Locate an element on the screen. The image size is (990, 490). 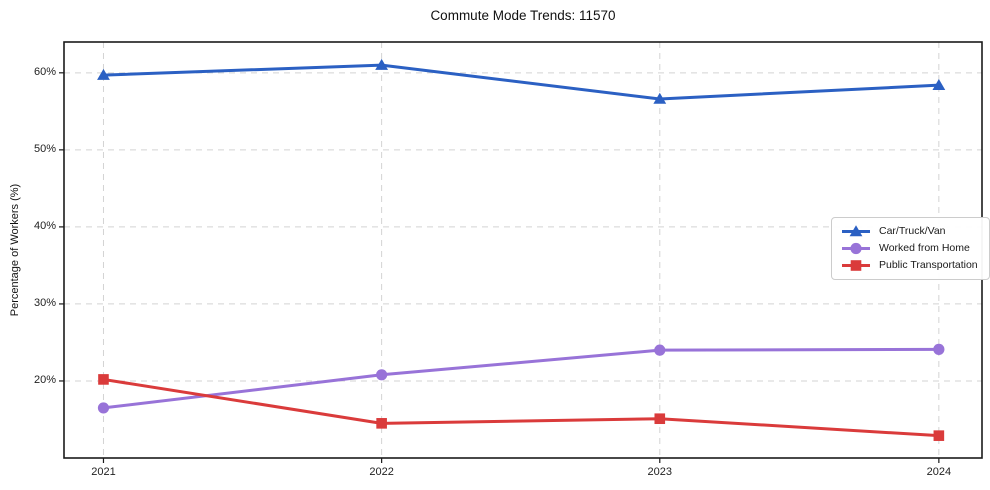
y-tick-label-20: 20% is located at coordinates (44, 380).